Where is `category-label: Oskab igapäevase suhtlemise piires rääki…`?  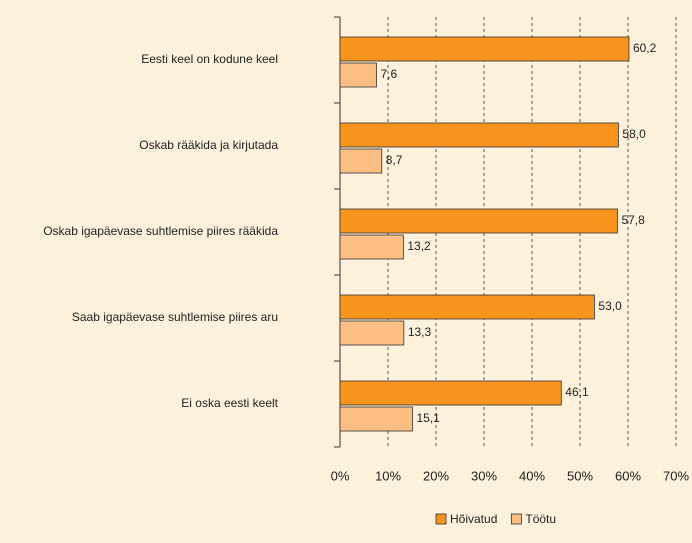
category-label: Oskab igapäevase suhtlemise piires rääki… is located at coordinates (160, 231).